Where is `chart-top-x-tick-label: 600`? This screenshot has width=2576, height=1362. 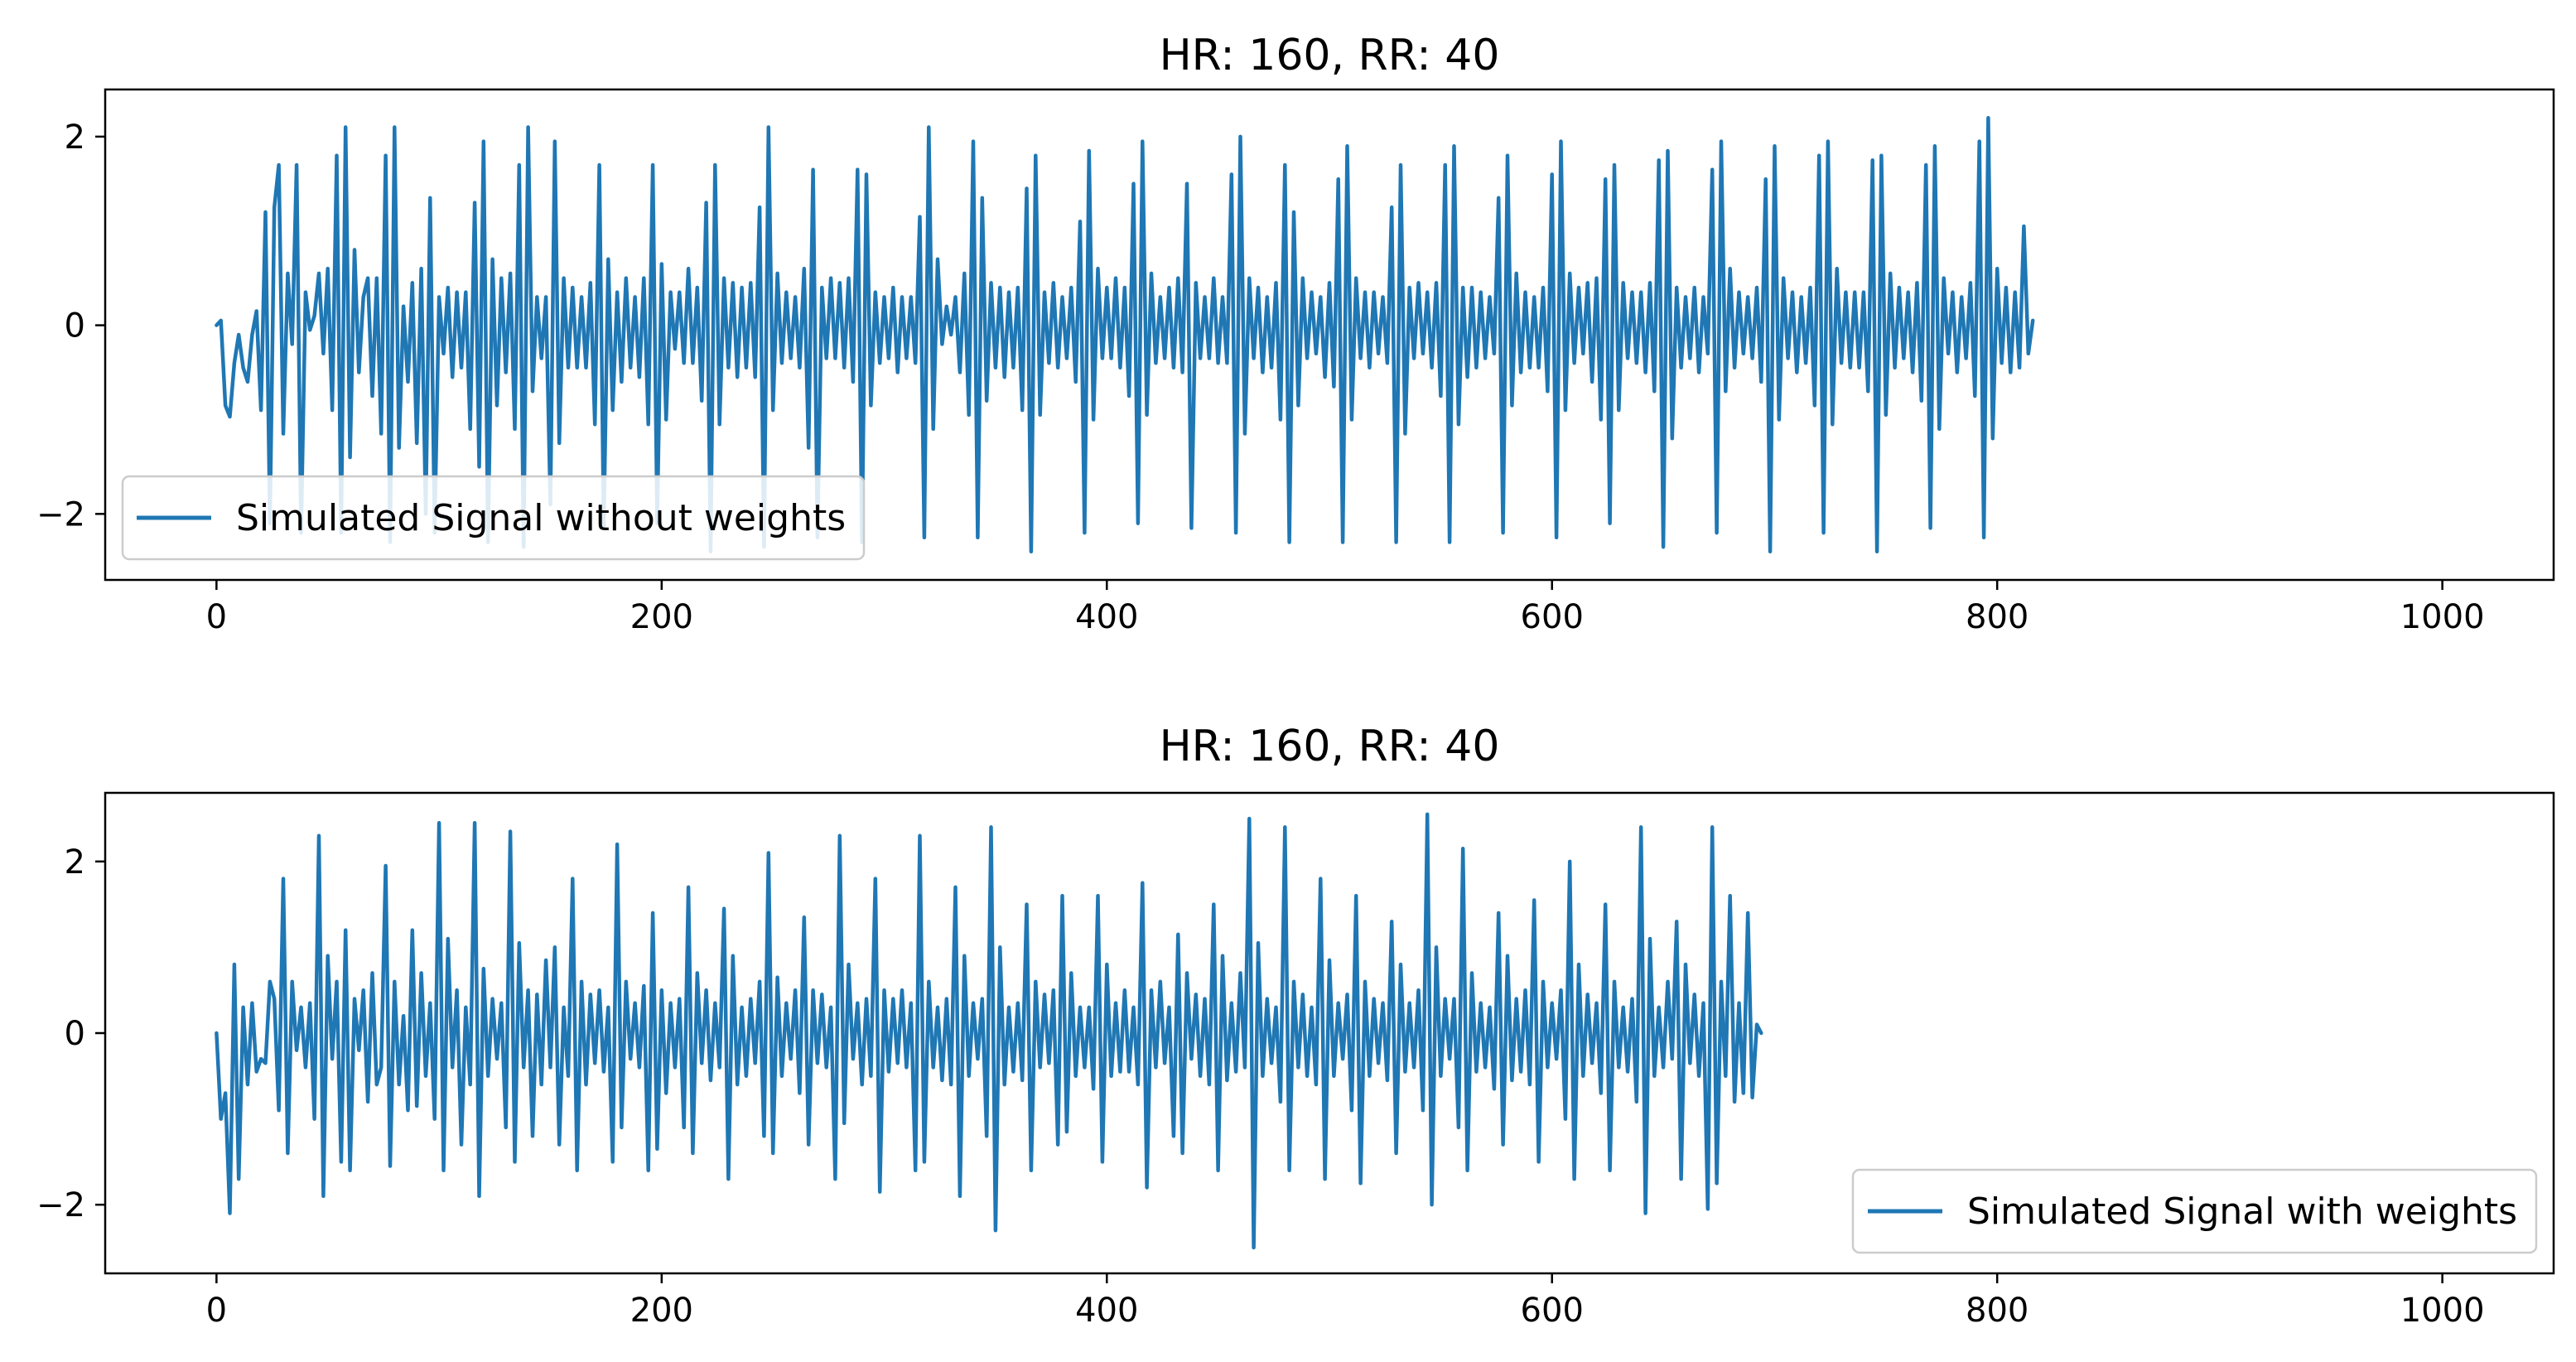 chart-top-x-tick-label: 600 is located at coordinates (1552, 617).